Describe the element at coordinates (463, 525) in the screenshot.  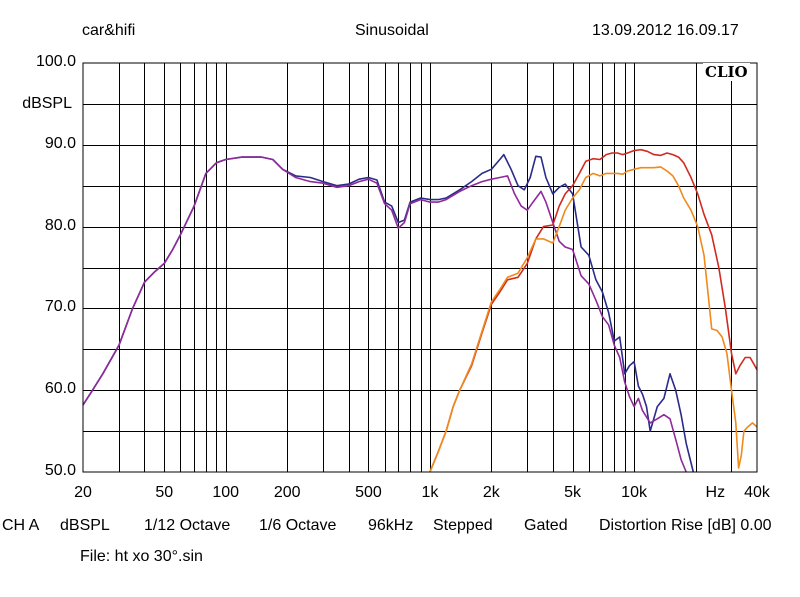
I see `status-mode: Stepped` at that location.